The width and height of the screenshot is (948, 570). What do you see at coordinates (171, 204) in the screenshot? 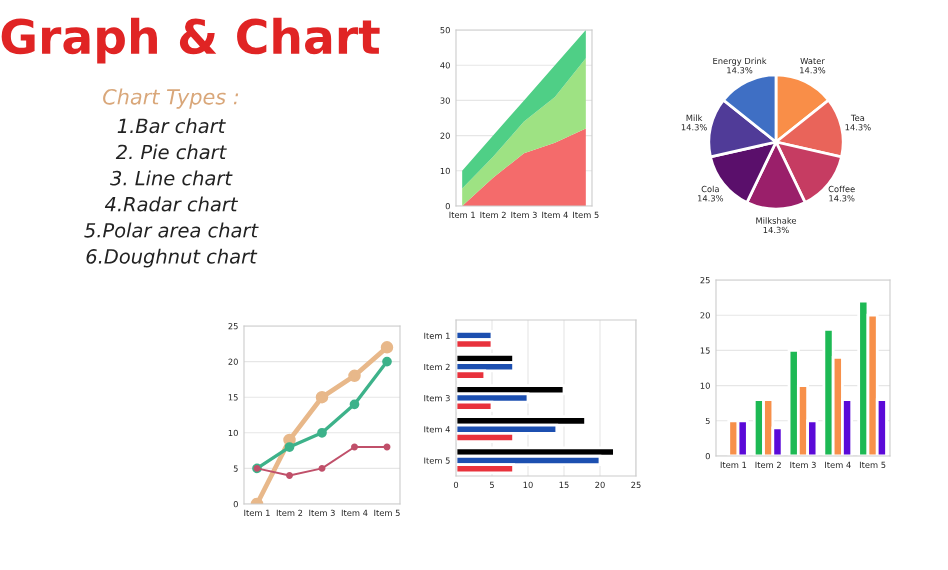
I see `text: 4.Radar chart` at bounding box center [171, 204].